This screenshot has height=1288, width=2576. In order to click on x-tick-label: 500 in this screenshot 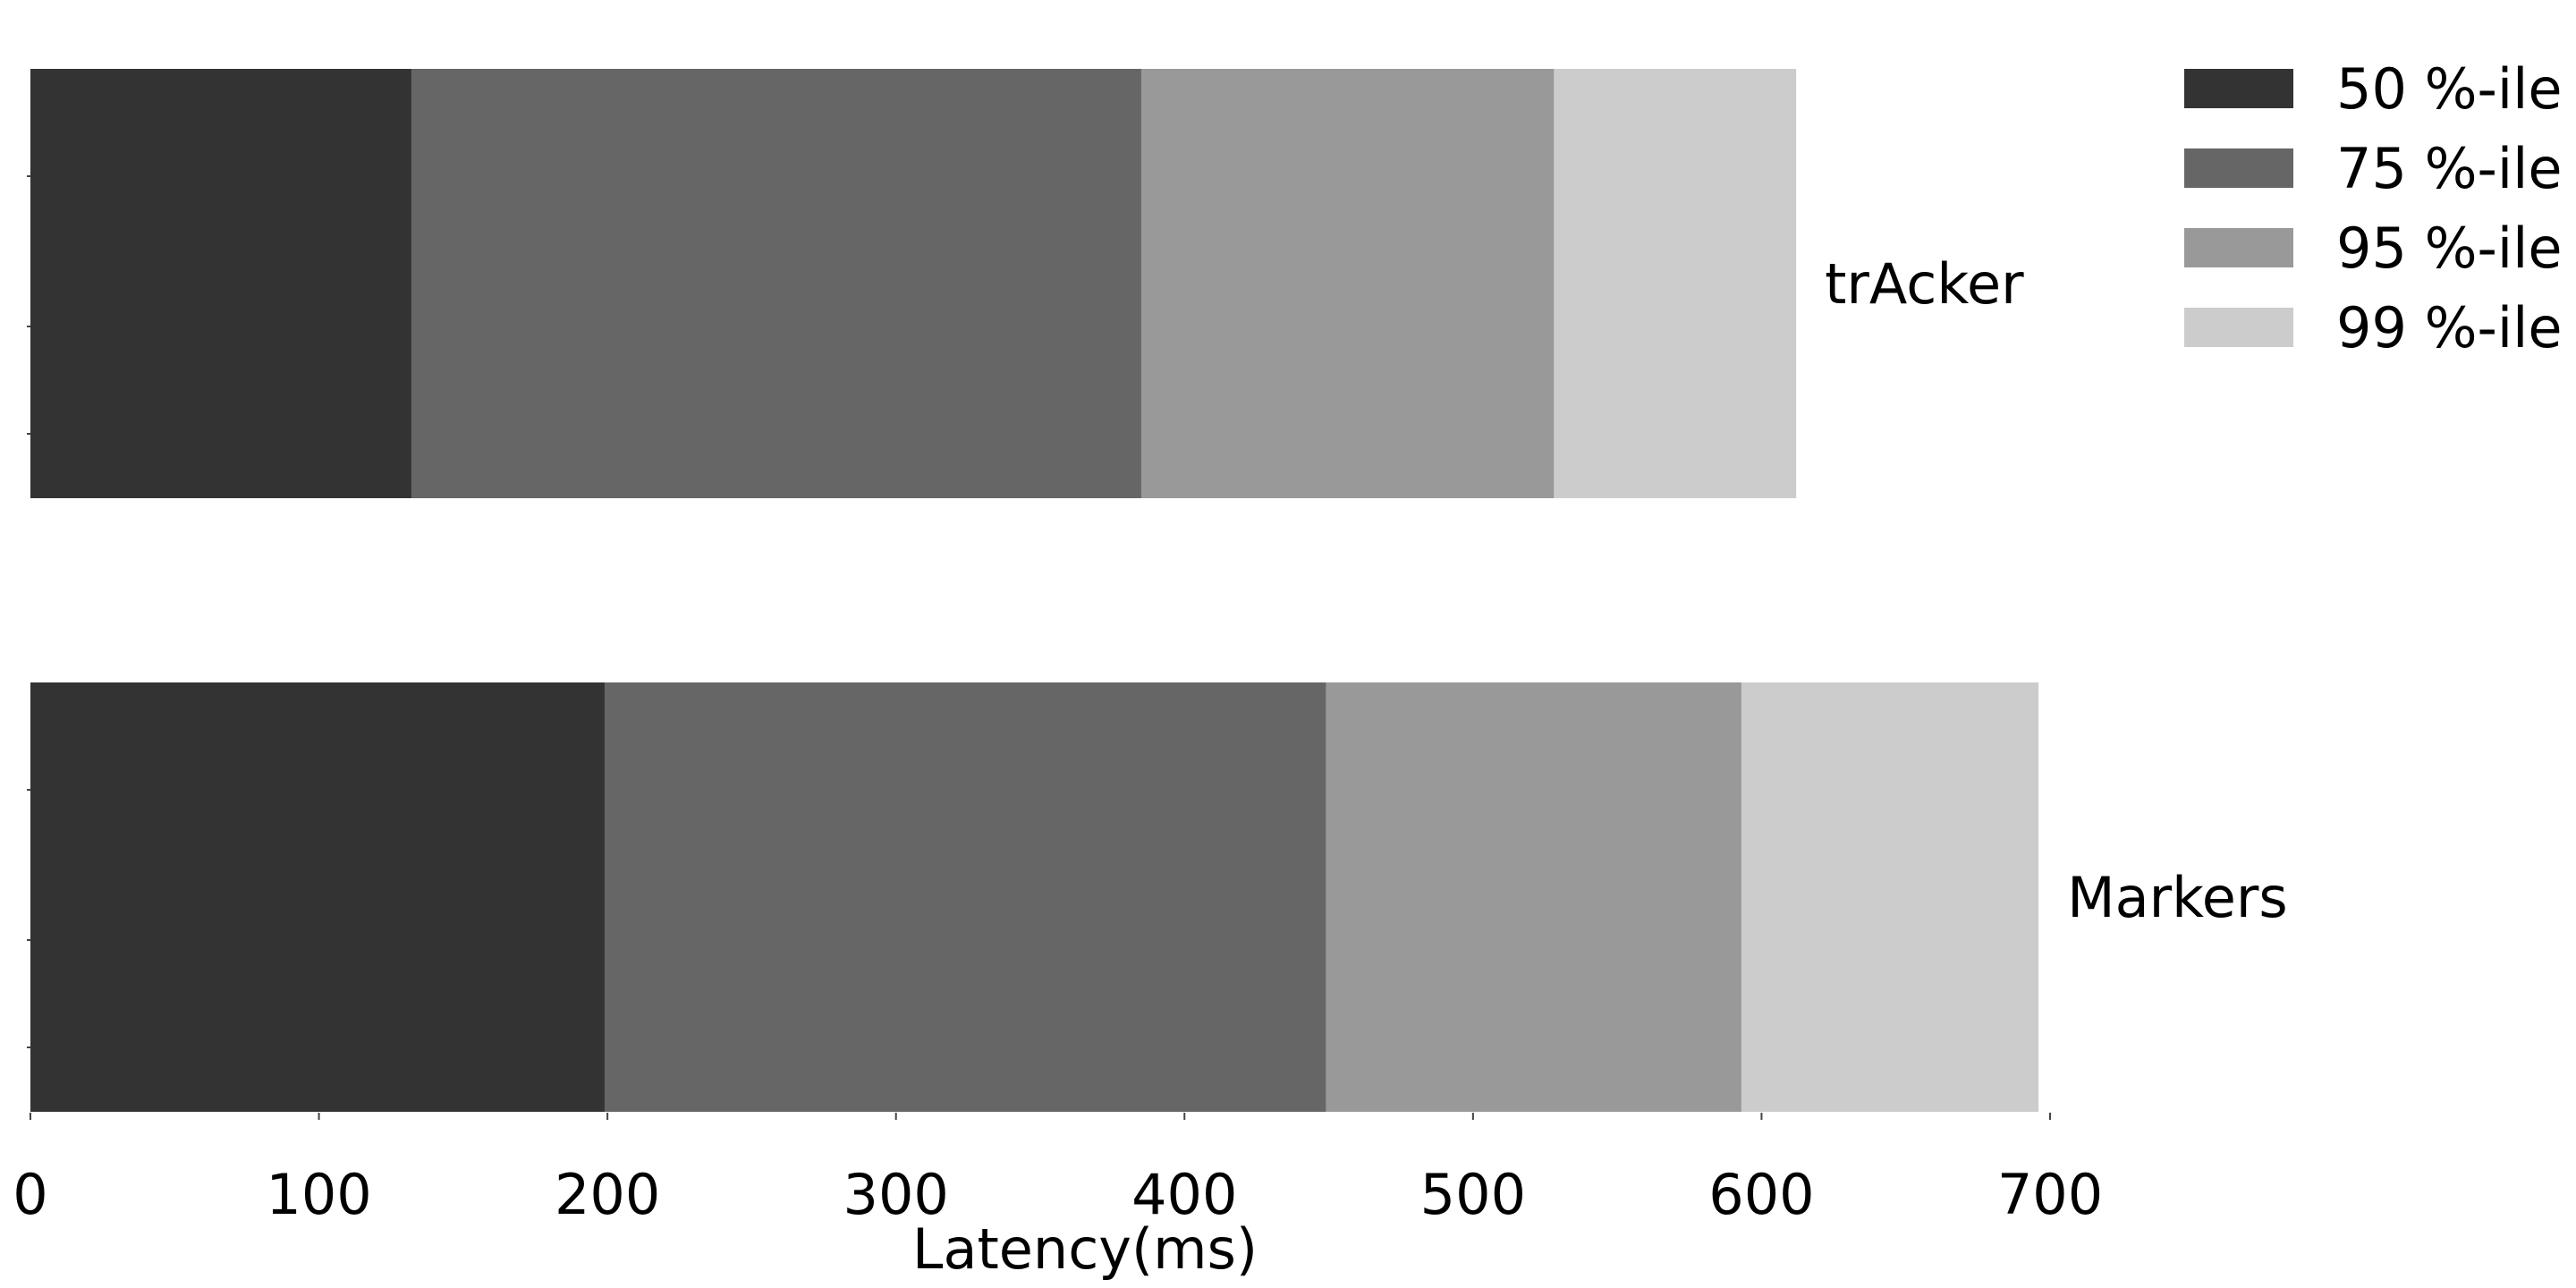, I will do `click(1473, 1194)`.